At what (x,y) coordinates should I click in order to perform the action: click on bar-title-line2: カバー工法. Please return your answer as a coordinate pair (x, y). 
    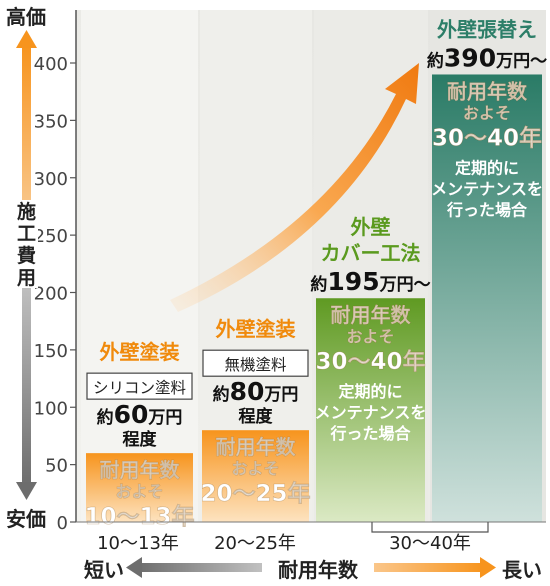
    Looking at the image, I should click on (371, 253).